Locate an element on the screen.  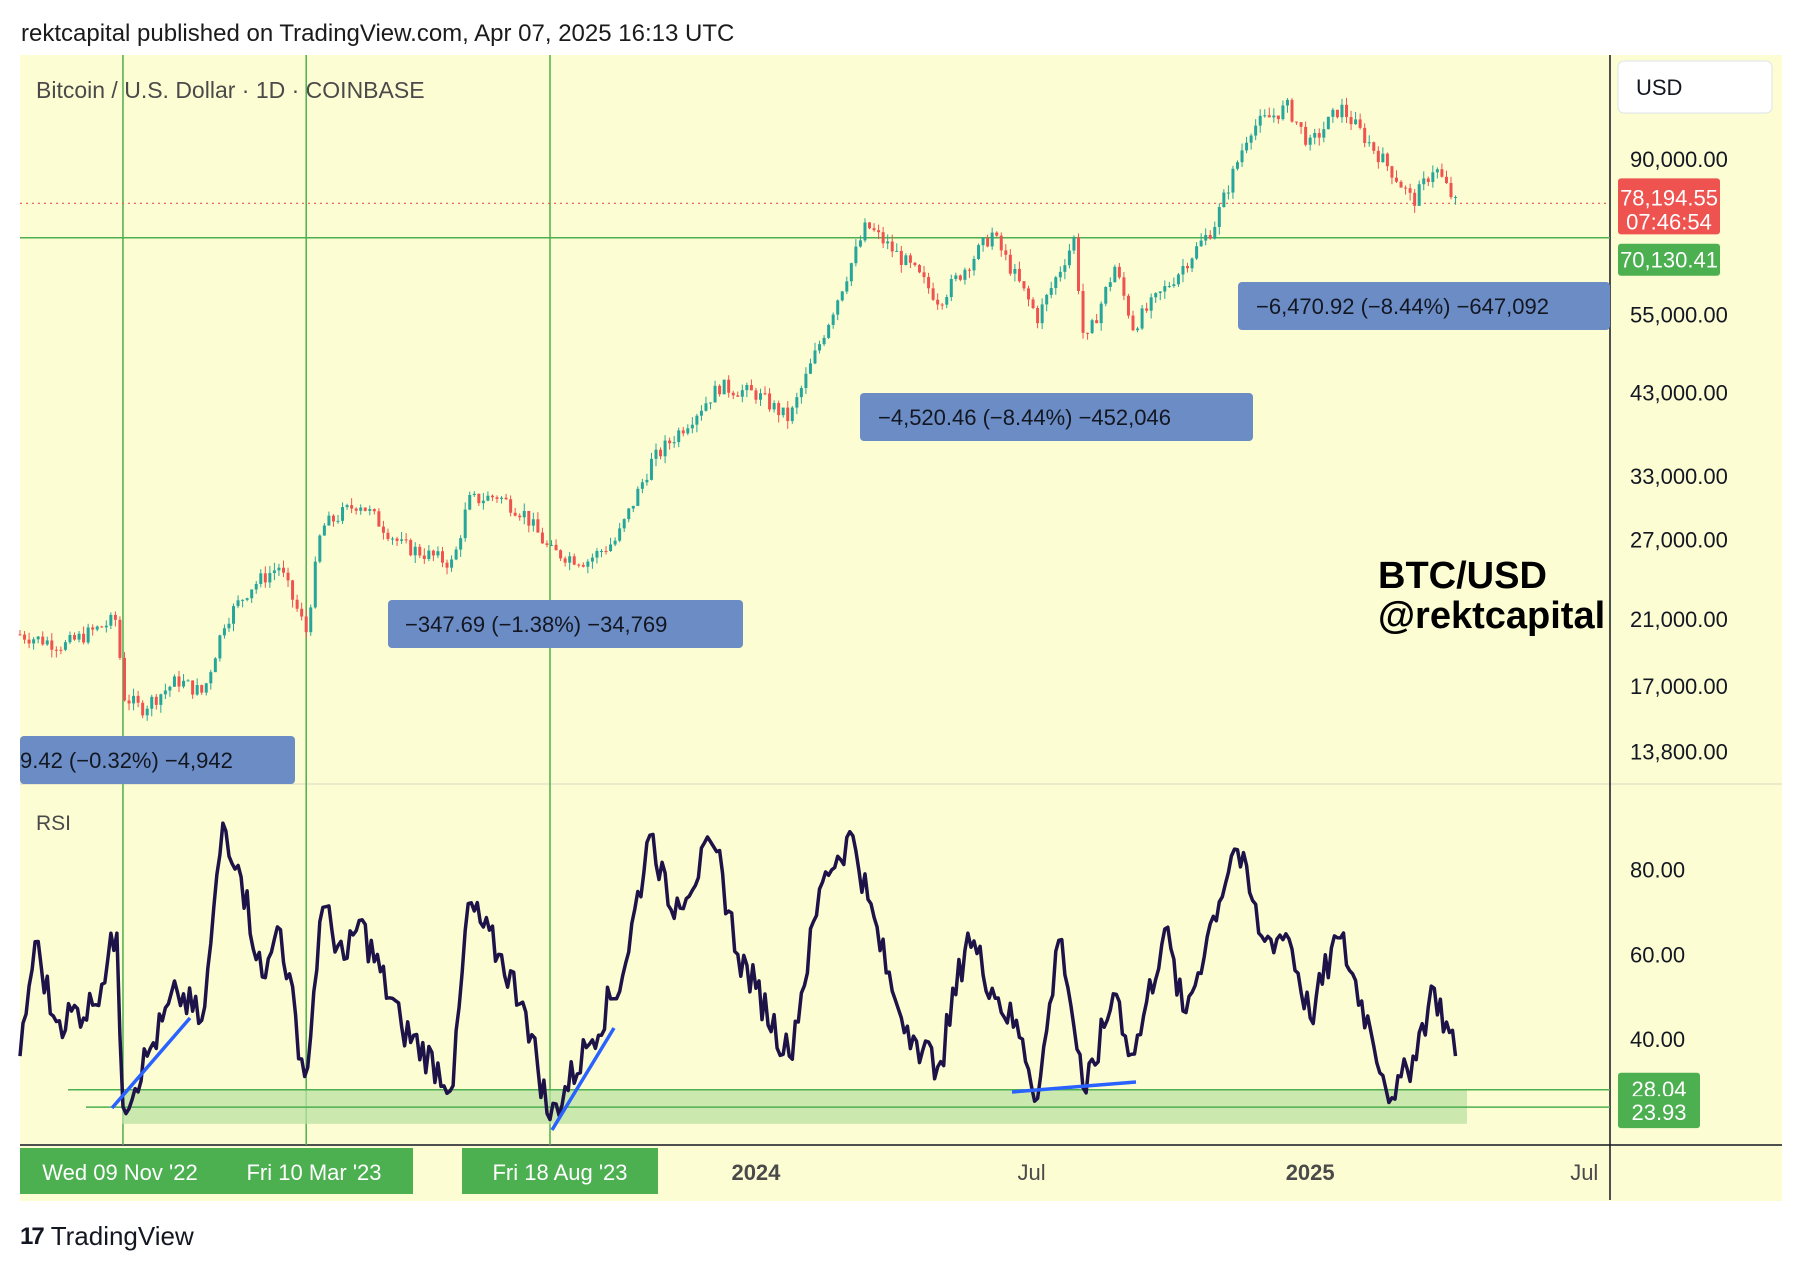
rsi-trendline is located at coordinates (1074, 1087).